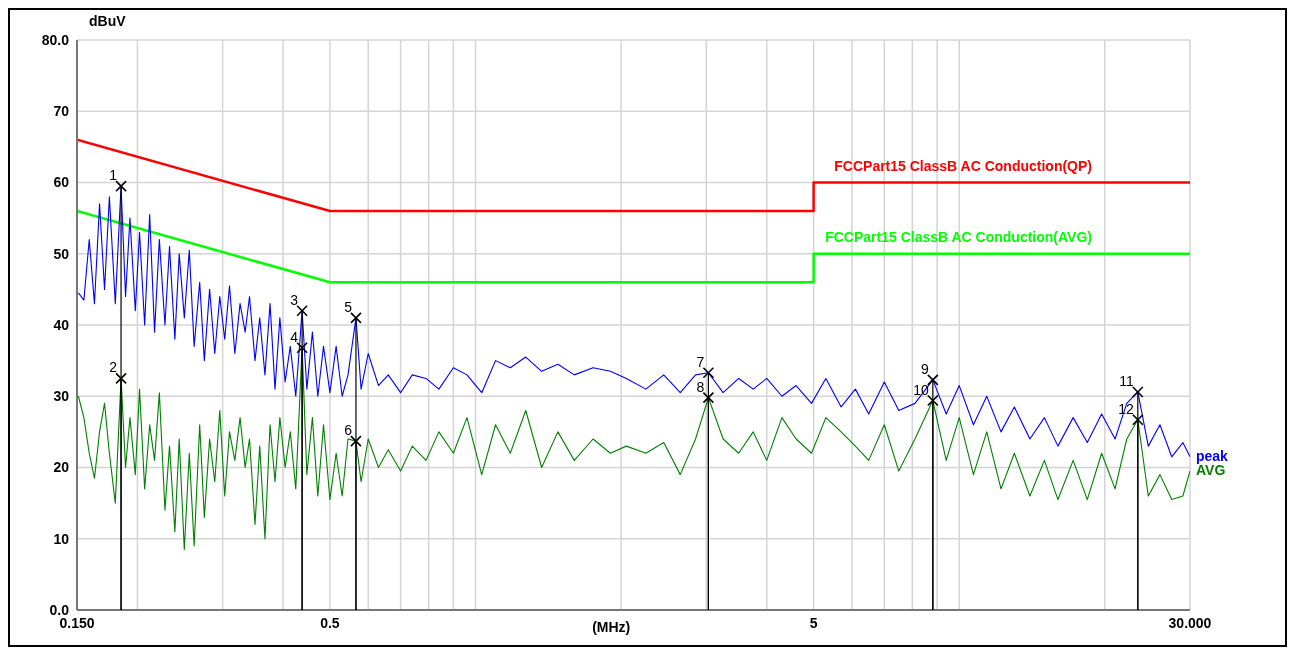  Describe the element at coordinates (1127, 380) in the screenshot. I see `annotation: 11` at that location.